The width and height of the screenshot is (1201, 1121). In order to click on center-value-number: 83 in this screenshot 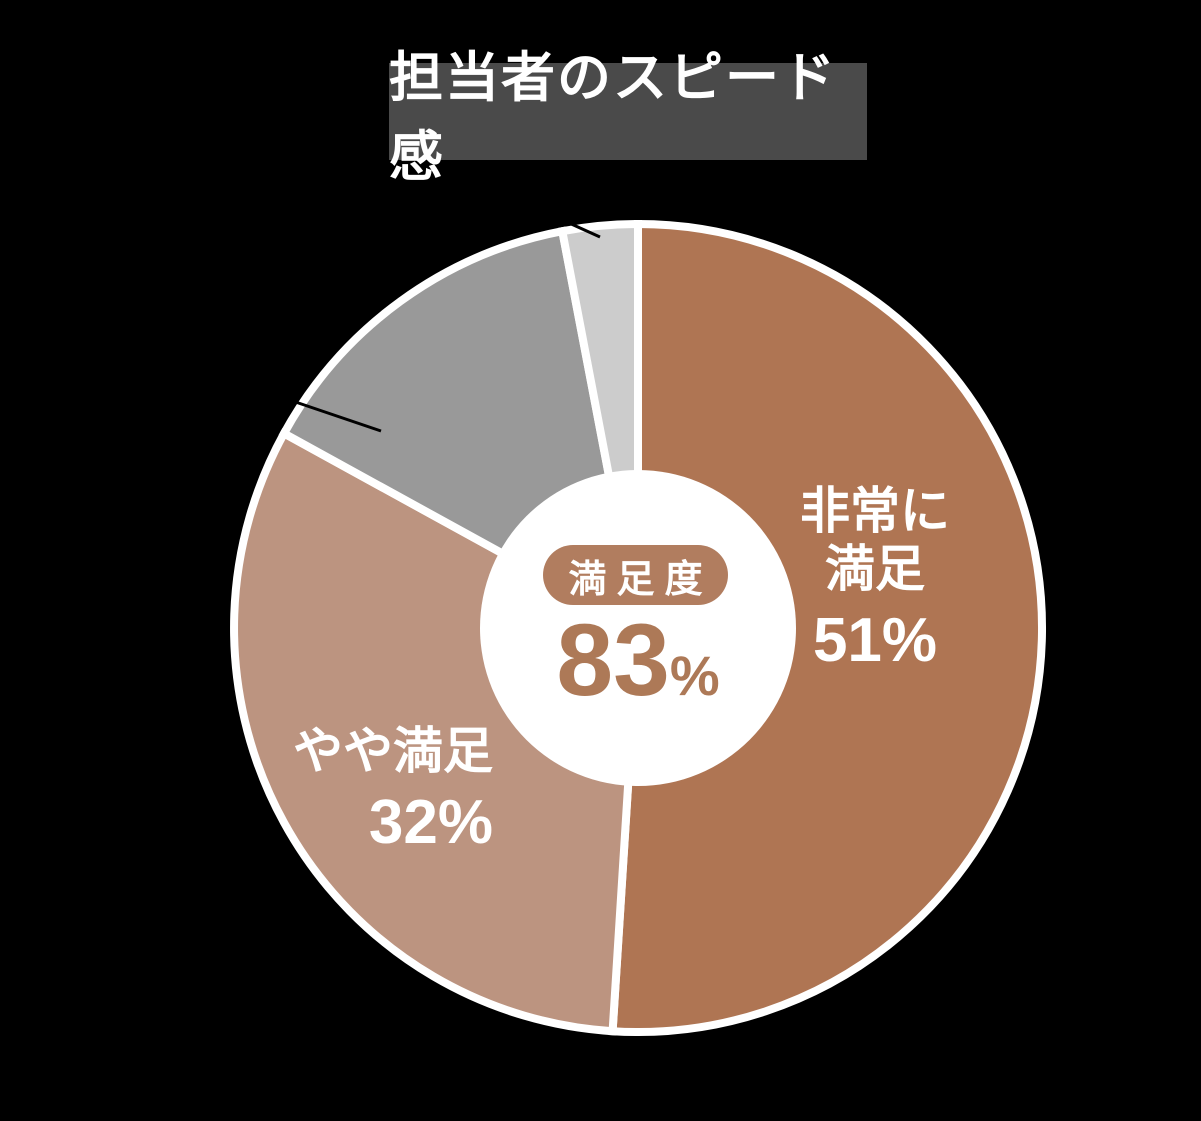, I will do `click(613, 660)`.